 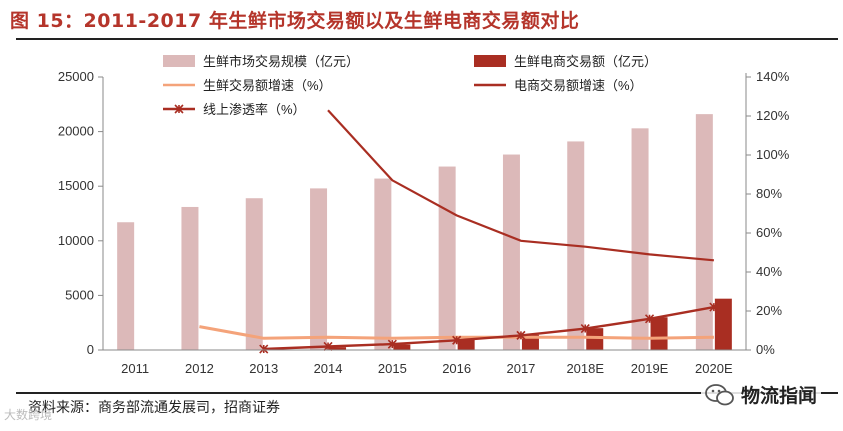 What do you see at coordinates (76, 240) in the screenshot?
I see `y-left-tick-label: 10000` at bounding box center [76, 240].